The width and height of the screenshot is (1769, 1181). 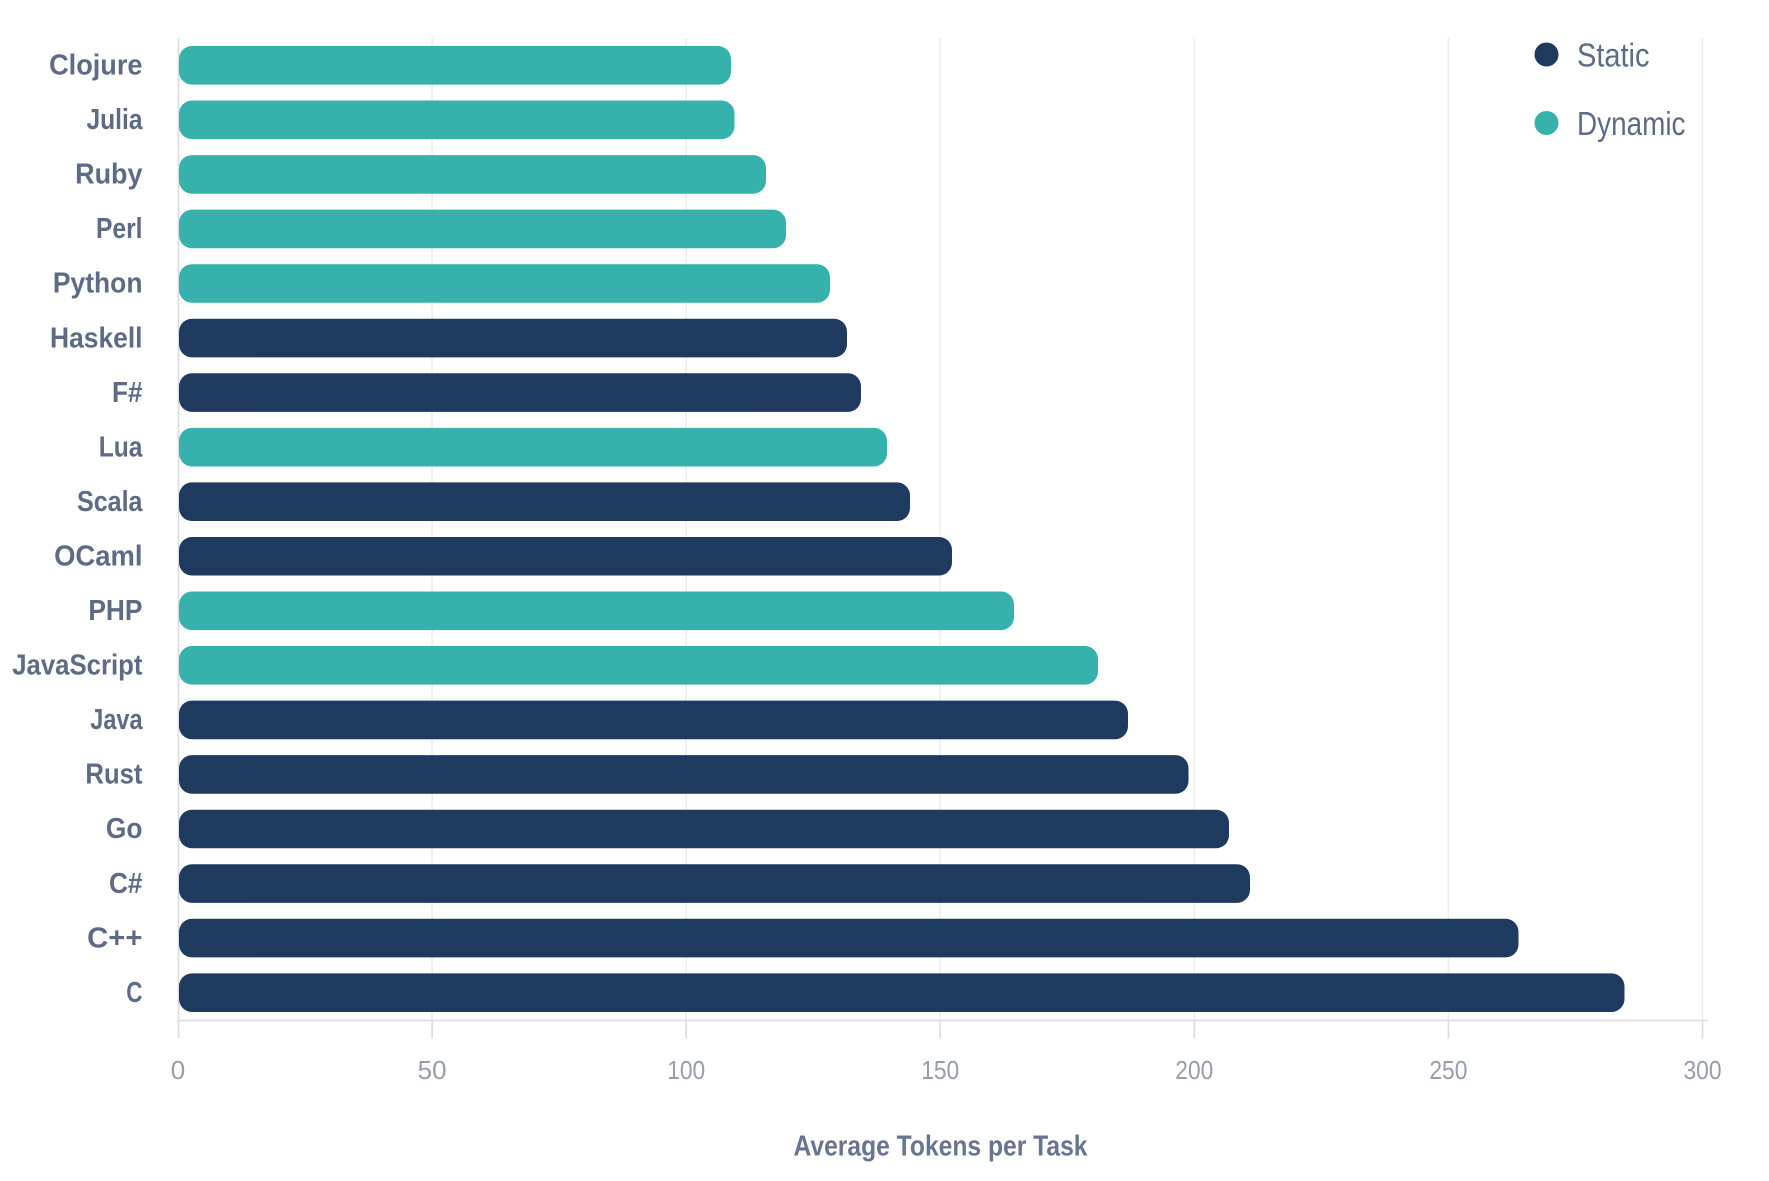 I want to click on svg-text: Static, so click(x=1613, y=55).